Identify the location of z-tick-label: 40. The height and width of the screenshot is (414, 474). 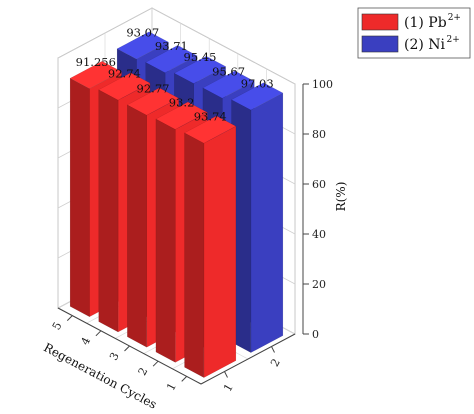
(319, 234).